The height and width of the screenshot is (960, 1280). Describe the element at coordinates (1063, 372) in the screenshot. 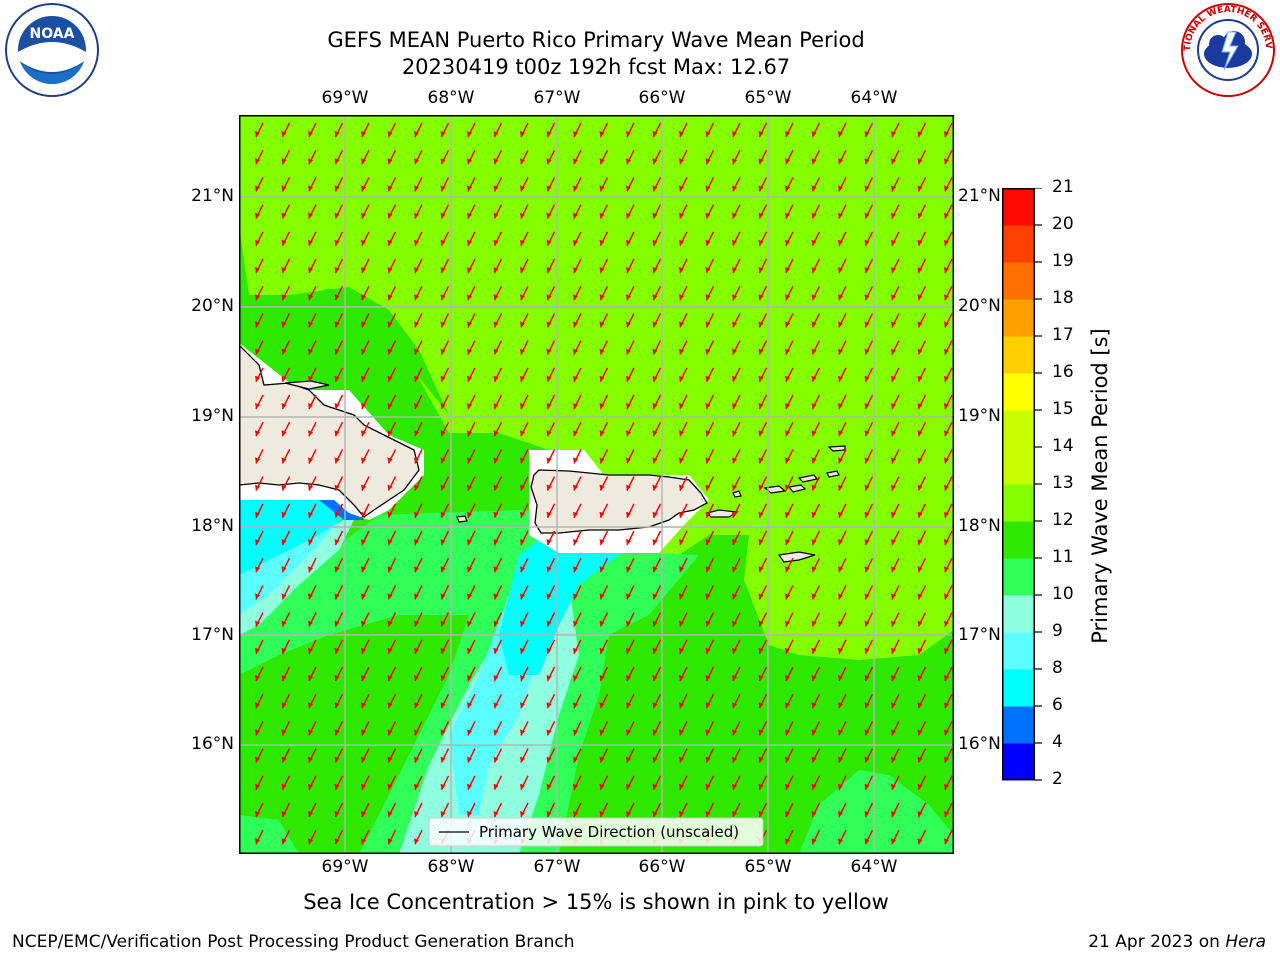

I see `colorbar-tick-label: 16` at that location.